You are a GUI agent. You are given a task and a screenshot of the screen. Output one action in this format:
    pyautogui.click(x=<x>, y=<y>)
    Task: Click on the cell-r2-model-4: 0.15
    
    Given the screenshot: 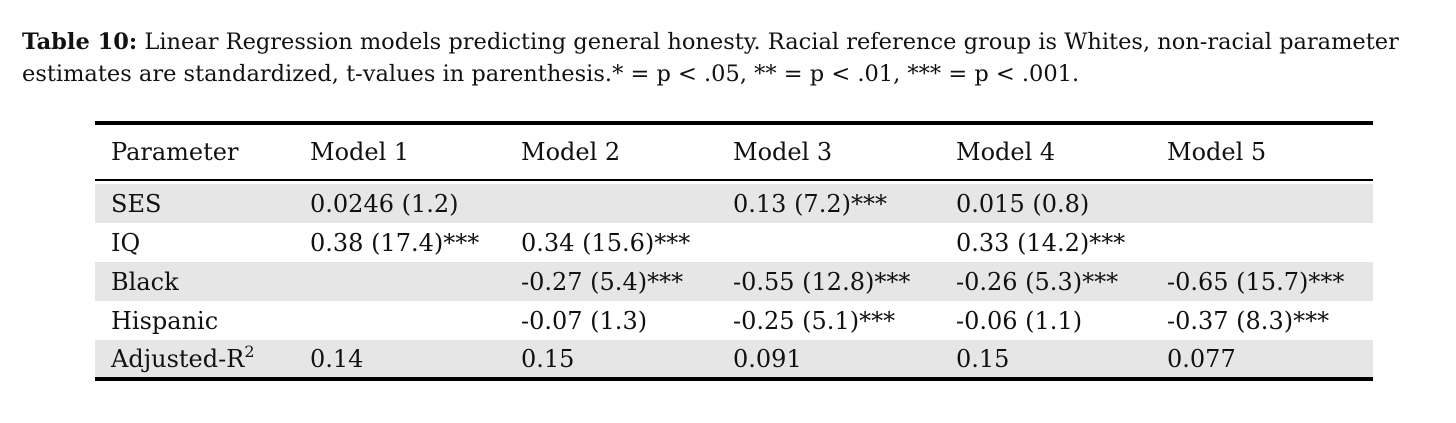 What is the action you would take?
    pyautogui.click(x=983, y=358)
    